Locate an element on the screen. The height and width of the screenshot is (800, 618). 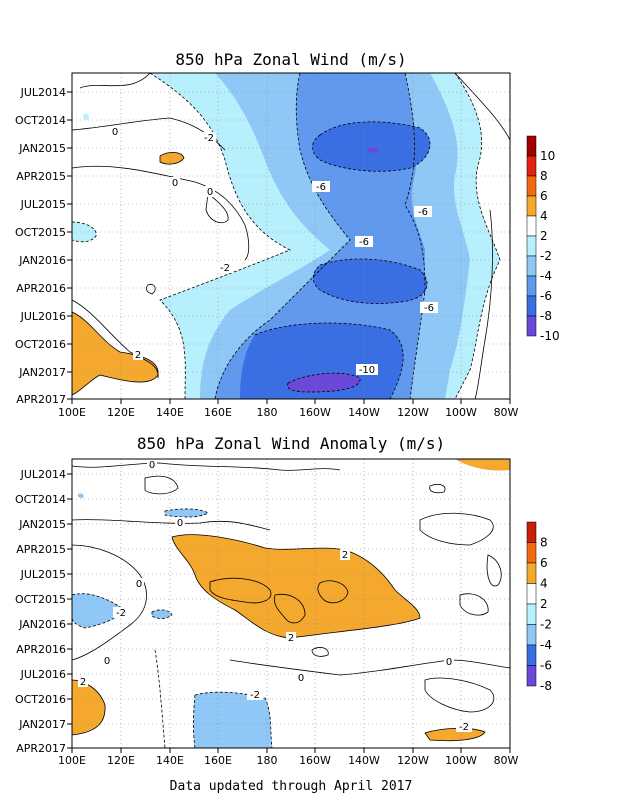
chart1-y-tick: APR2016 is located at coordinates (41, 288).